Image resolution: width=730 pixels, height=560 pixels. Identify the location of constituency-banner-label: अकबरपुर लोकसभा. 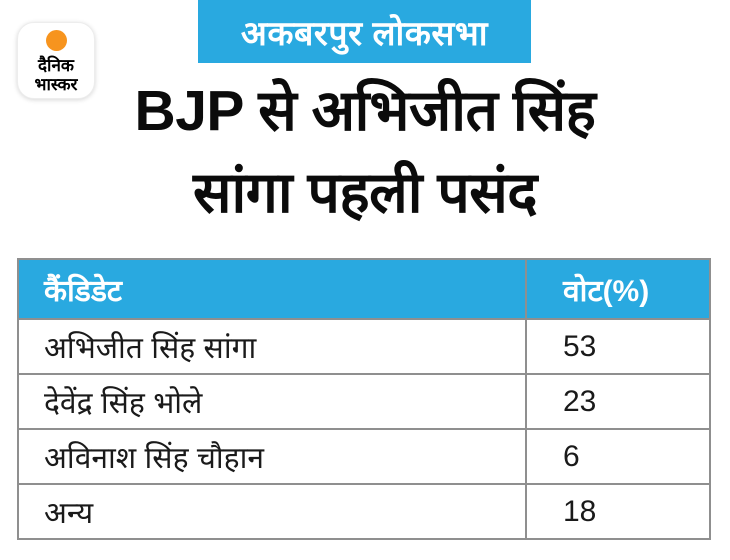
(364, 33).